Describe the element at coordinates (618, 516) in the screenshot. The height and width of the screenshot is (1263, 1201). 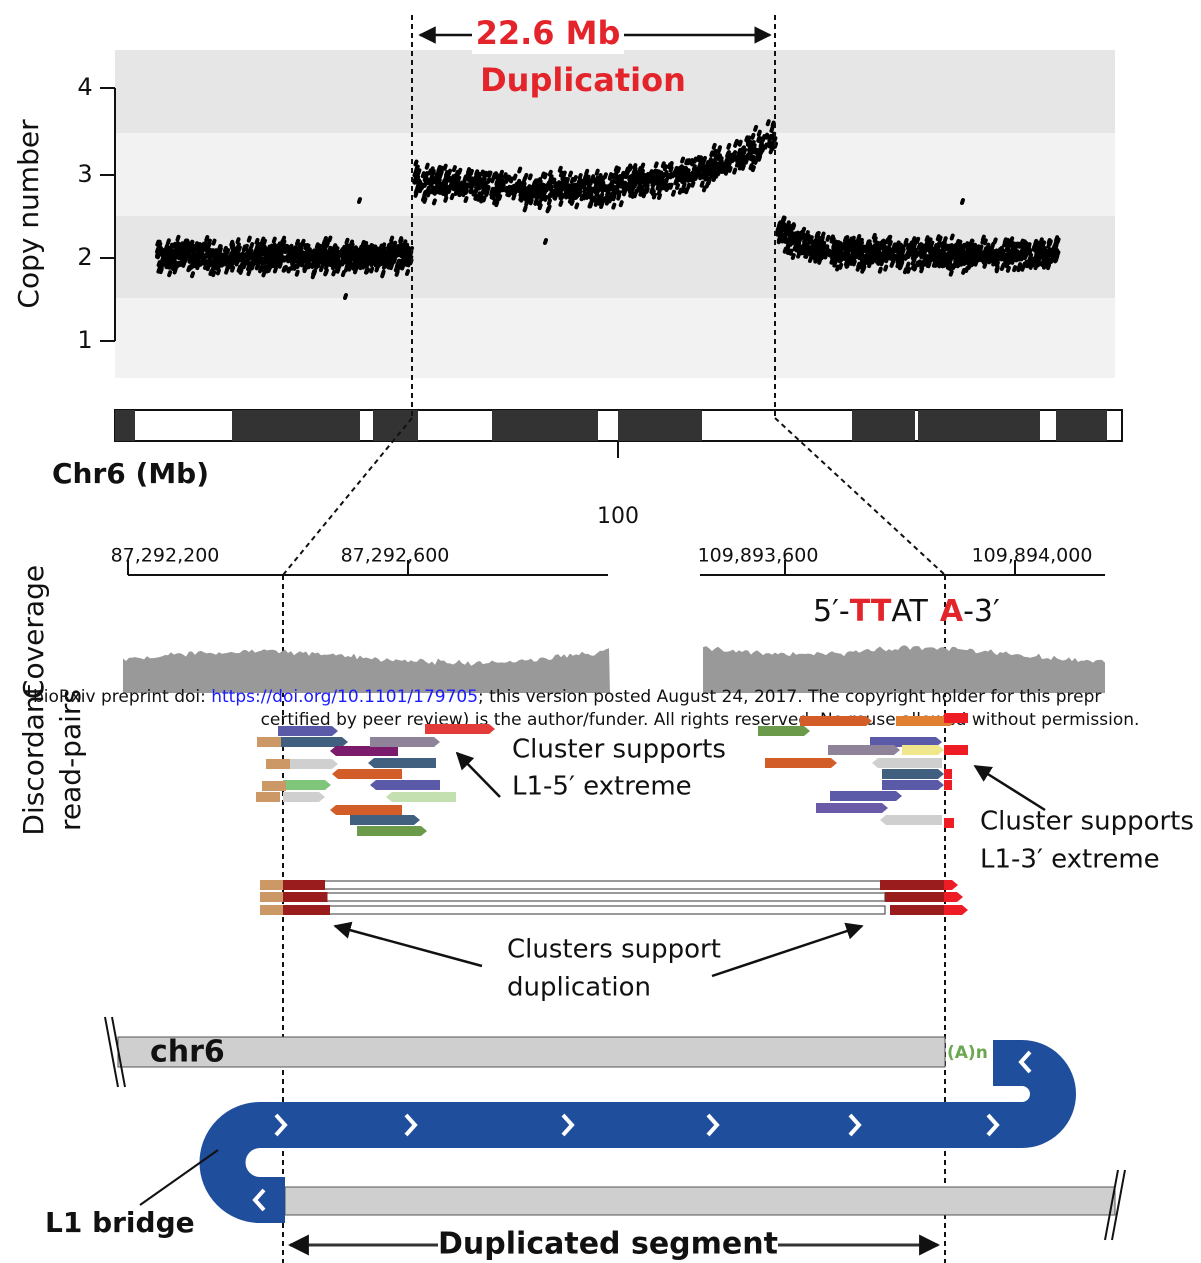
I see `ideogram-tick-label: 100` at that location.